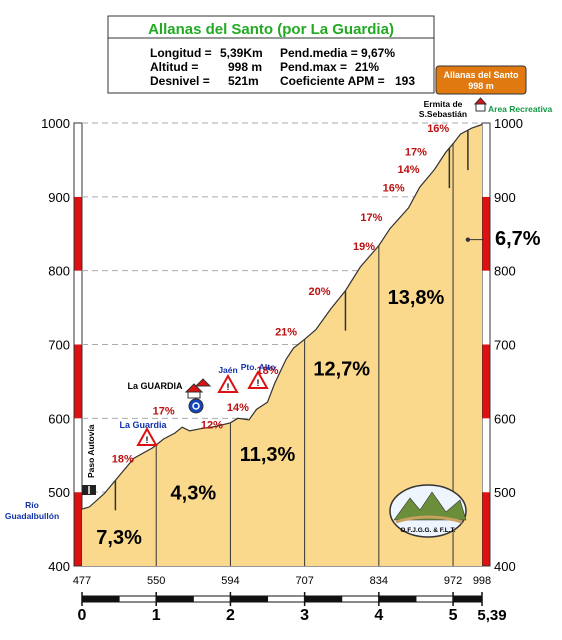 The width and height of the screenshot is (562, 640). I want to click on partial-grade-label: 16%, so click(394, 189).